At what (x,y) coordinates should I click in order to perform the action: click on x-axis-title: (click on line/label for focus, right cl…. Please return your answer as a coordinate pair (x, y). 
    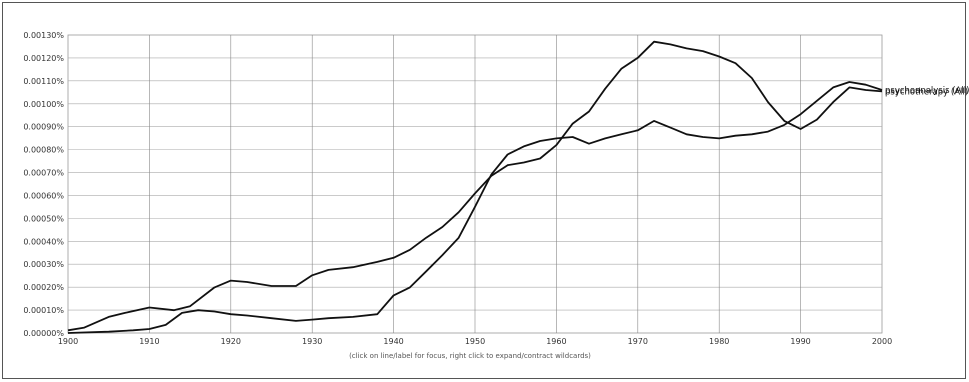
    Looking at the image, I should click on (470, 356).